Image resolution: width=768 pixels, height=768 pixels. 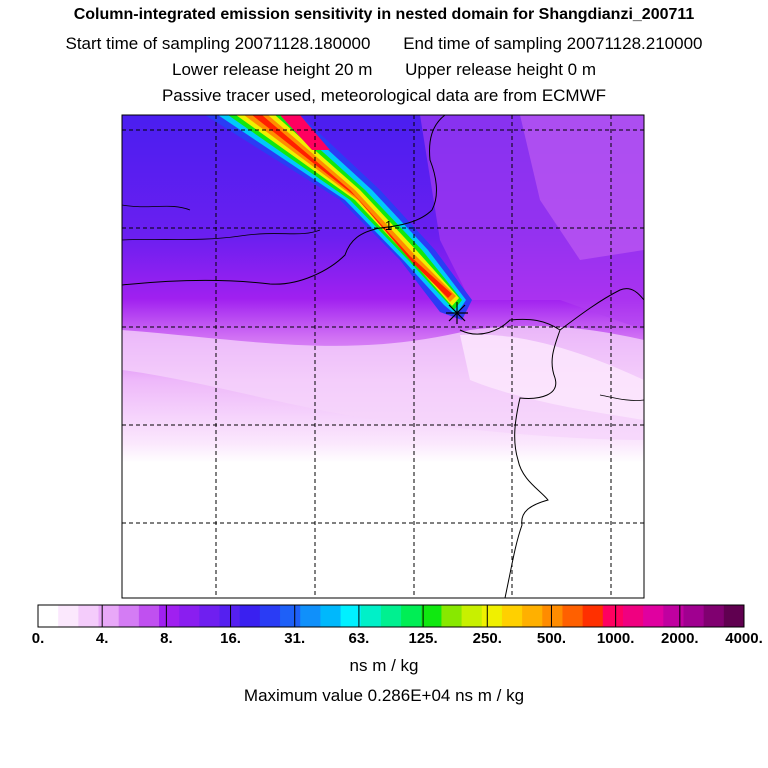 What do you see at coordinates (384, 665) in the screenshot?
I see `colorbar-units: ns m / kg` at bounding box center [384, 665].